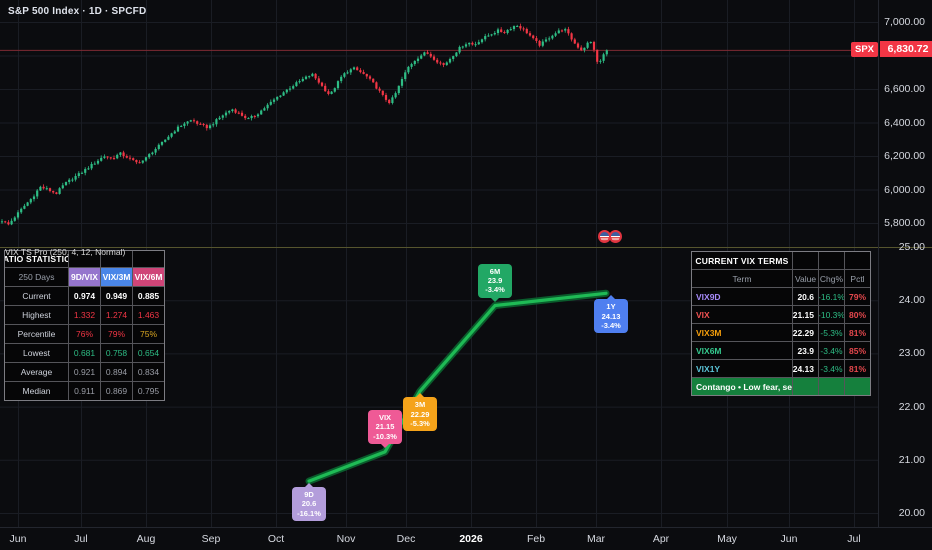  Describe the element at coordinates (116, 334) in the screenshot. I see `ratio-value: 79%` at that location.